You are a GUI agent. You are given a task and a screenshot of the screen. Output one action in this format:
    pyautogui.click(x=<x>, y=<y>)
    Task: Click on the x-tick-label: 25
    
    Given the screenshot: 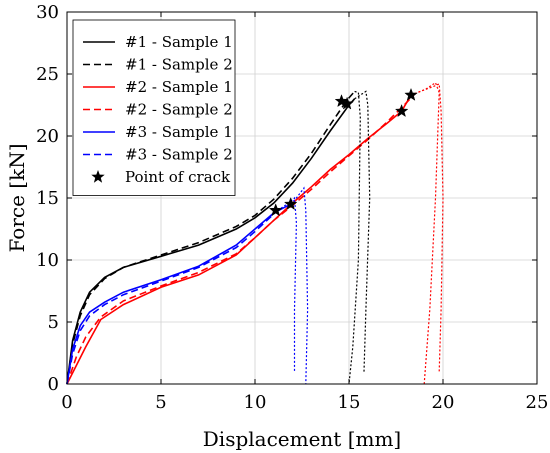 What is the action you would take?
    pyautogui.click(x=537, y=402)
    